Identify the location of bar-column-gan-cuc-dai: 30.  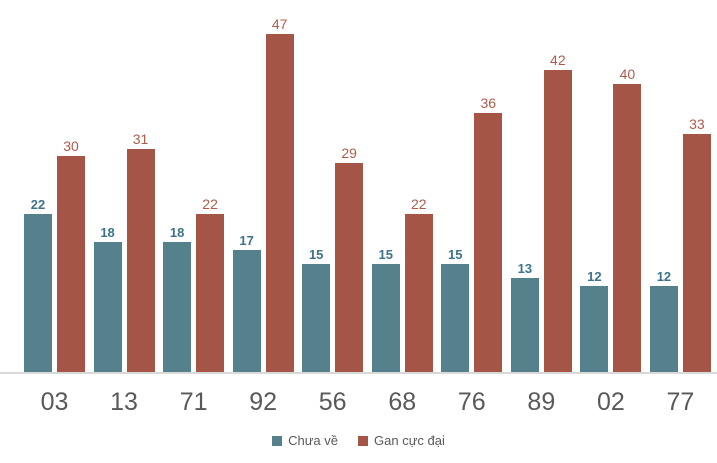
(71, 255).